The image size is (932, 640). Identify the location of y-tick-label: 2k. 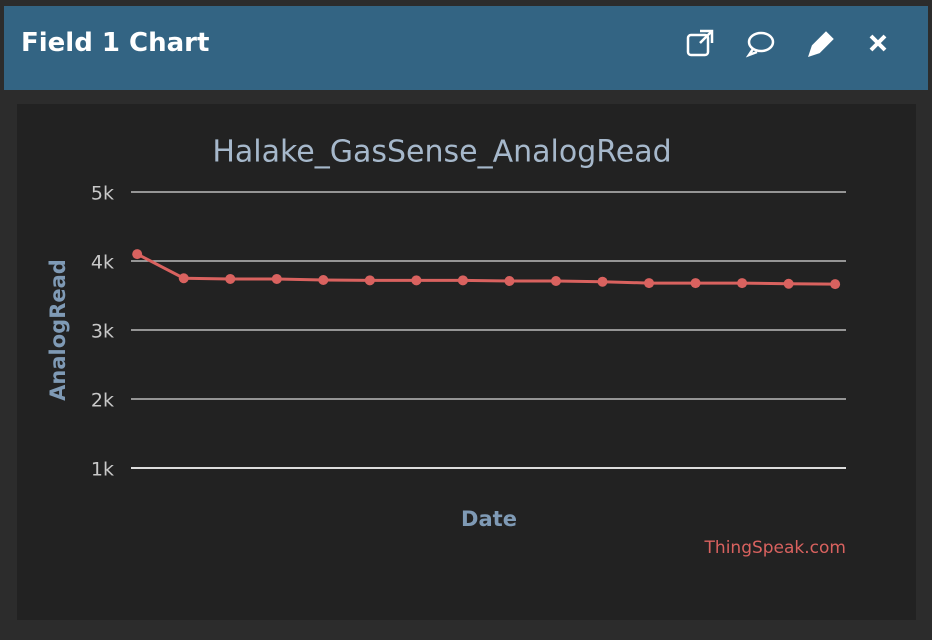
(102, 401).